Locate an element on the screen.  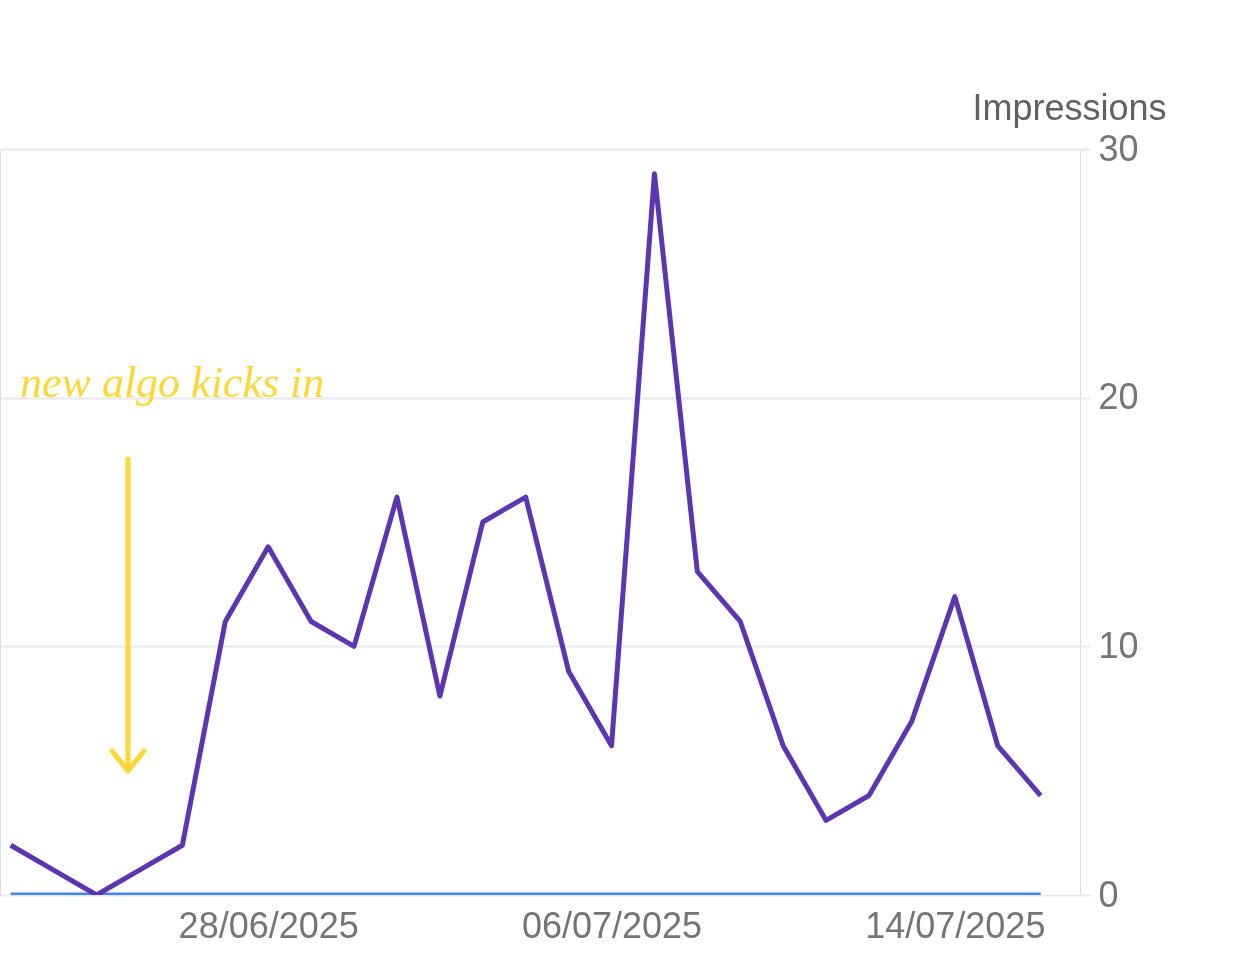
y-tick-label: 0 is located at coordinates (1108, 894).